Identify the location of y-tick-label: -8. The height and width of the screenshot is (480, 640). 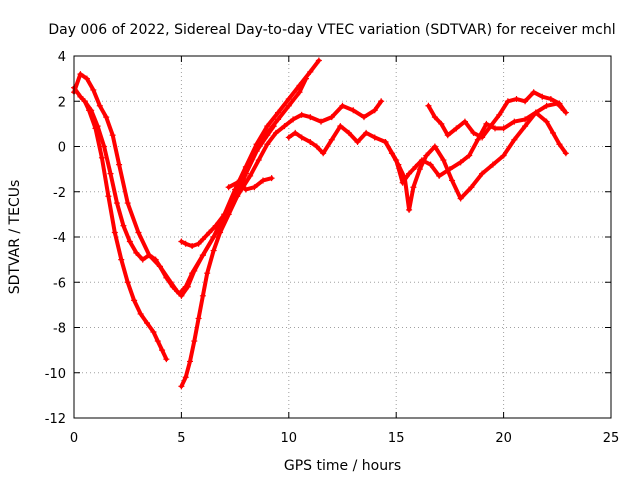
(59, 329).